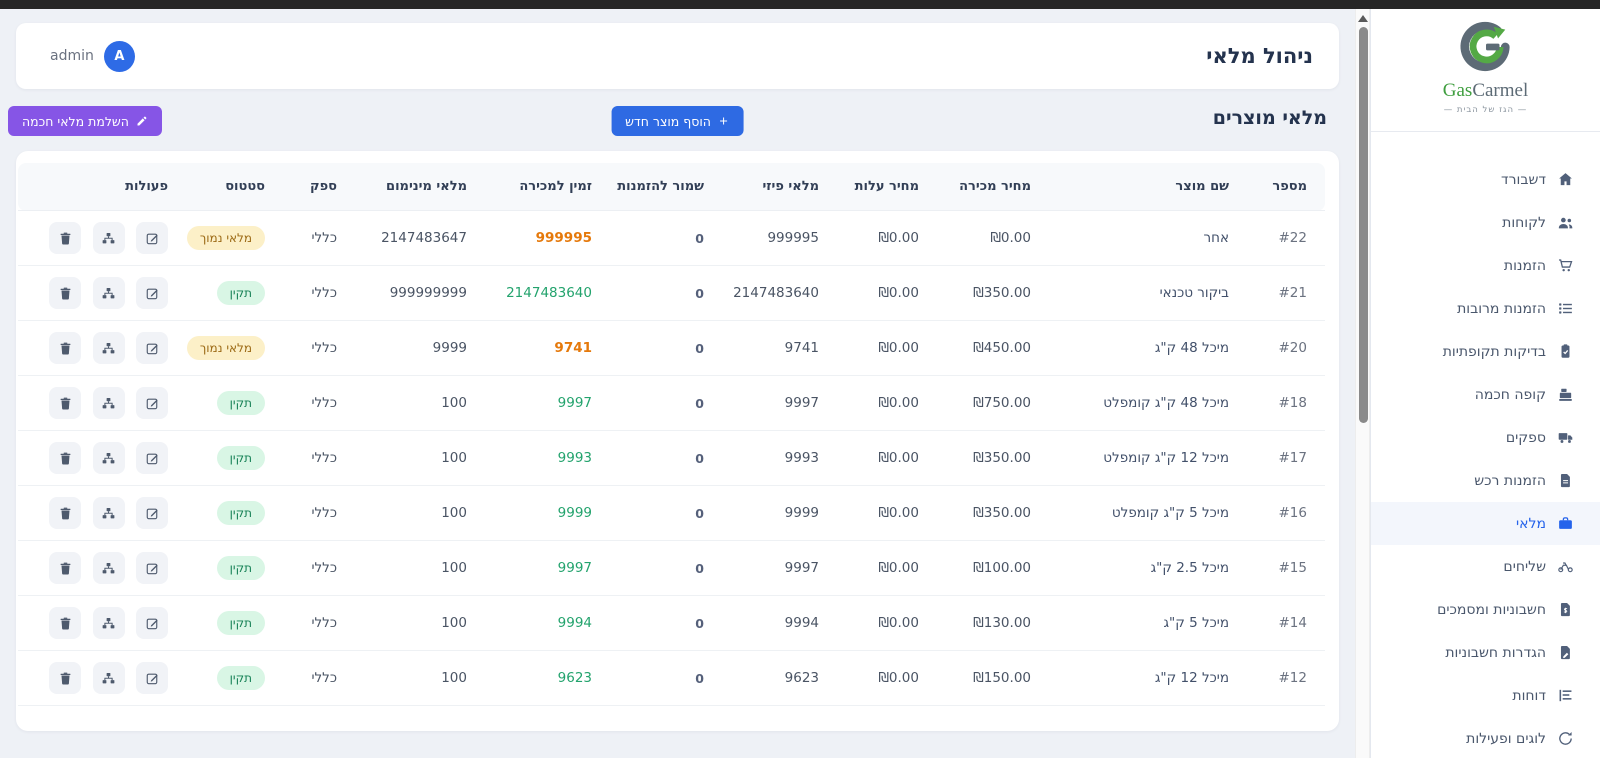 Image resolution: width=1600 pixels, height=758 pixels. I want to click on price-value: ₪750.00, so click(1002, 403).